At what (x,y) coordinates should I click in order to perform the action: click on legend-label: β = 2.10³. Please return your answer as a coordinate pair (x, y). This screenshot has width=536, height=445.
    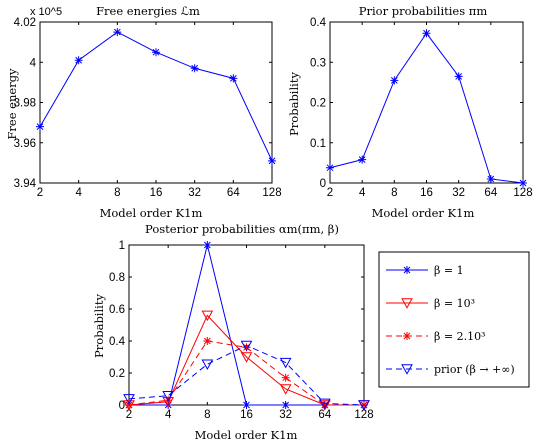
    Looking at the image, I should click on (459, 336).